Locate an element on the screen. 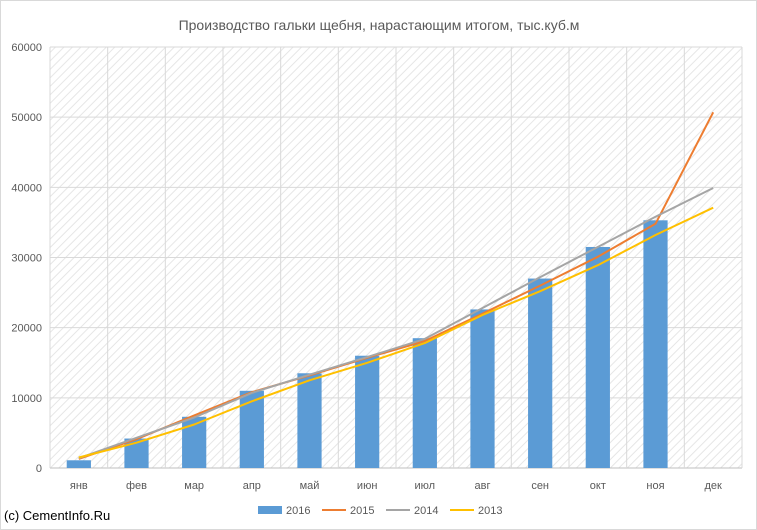 The width and height of the screenshot is (757, 530). y-axis-tick-labels: 0 10000 20000 30000 40000 50000 60000 is located at coordinates (26, 258).